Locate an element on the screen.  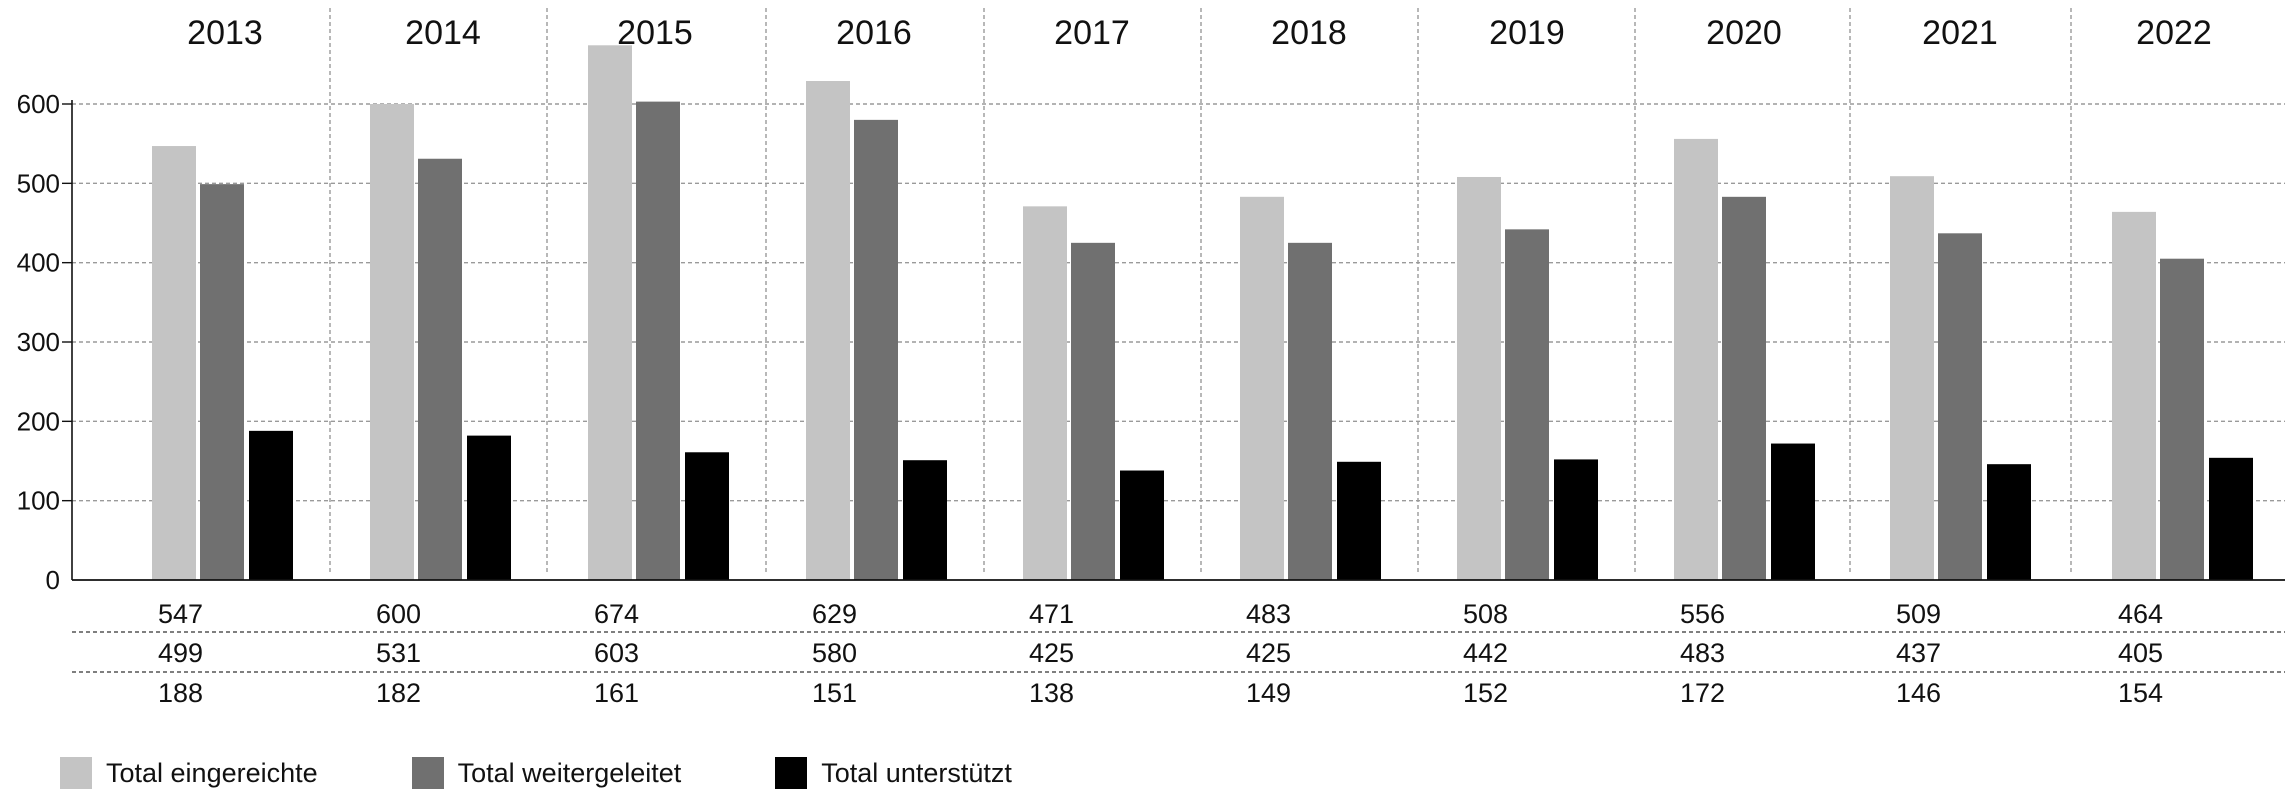
data-label: 172 is located at coordinates (1702, 693).